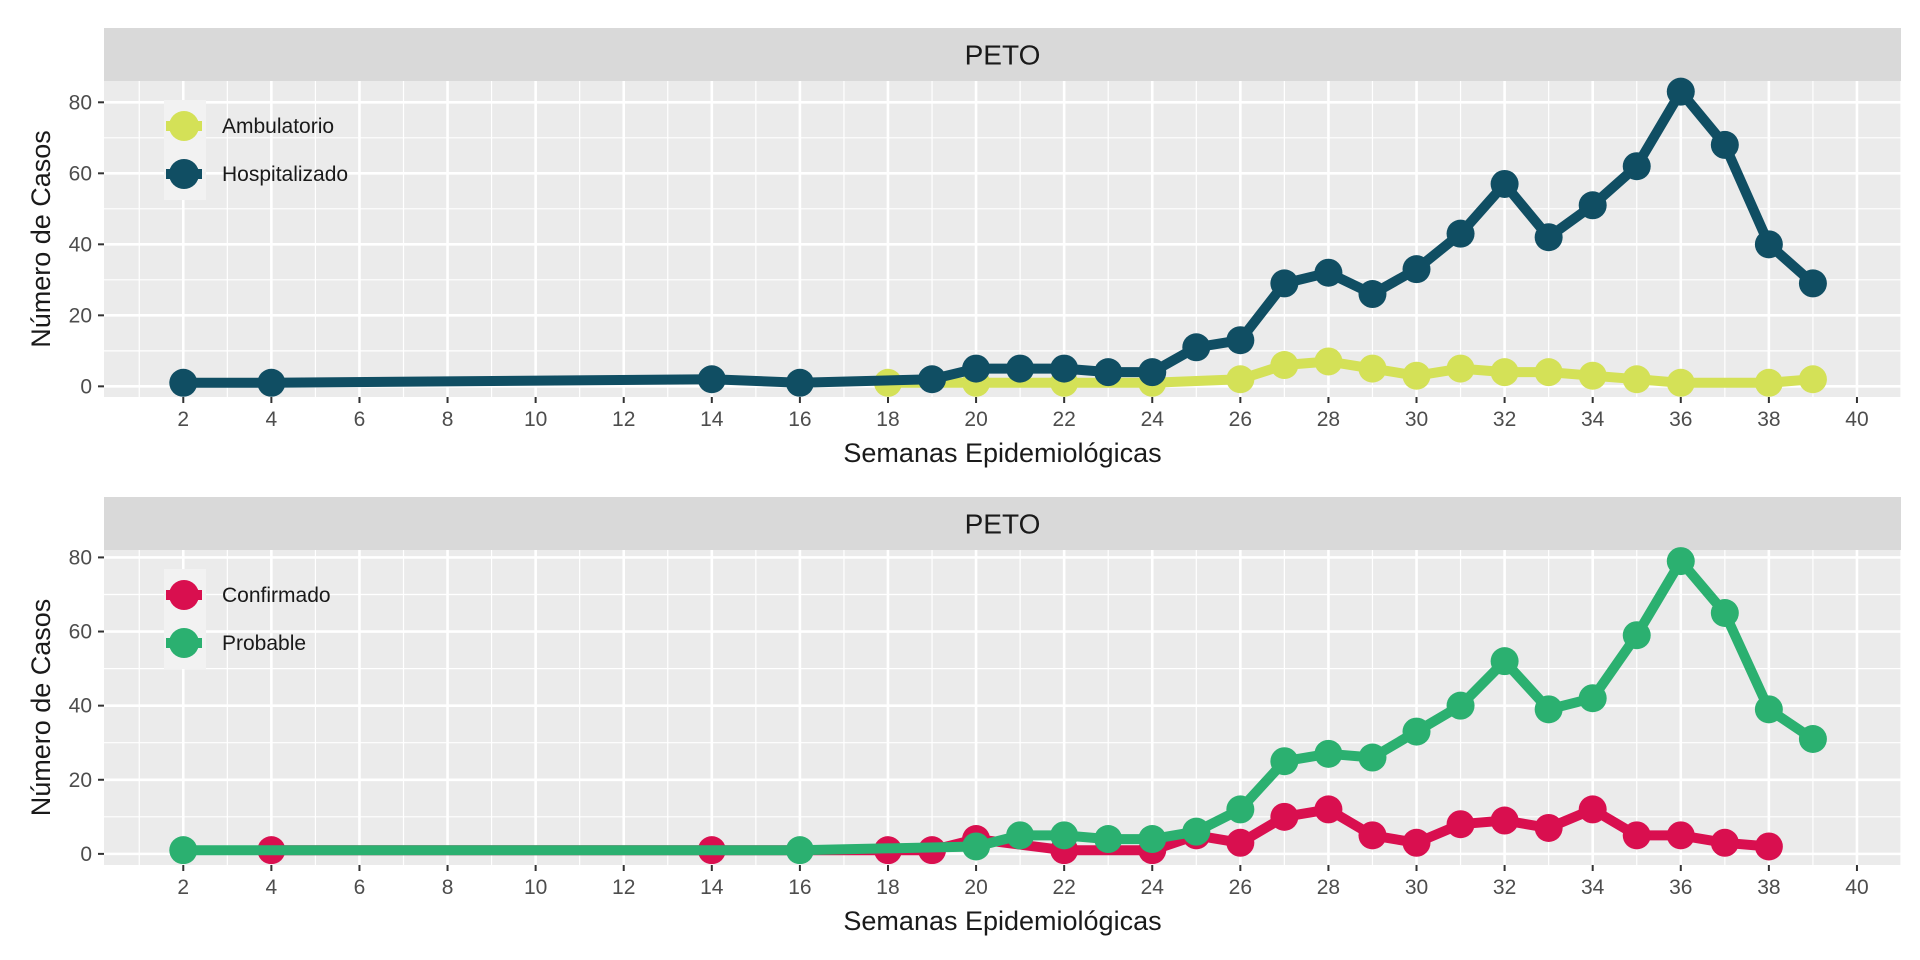 This screenshot has height=960, width=1920. Describe the element at coordinates (1768, 419) in the screenshot. I see `x-tick-label: 38` at that location.